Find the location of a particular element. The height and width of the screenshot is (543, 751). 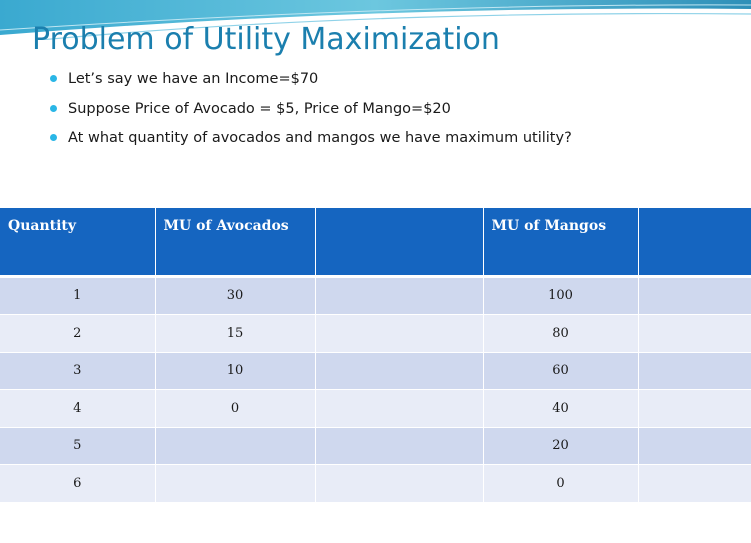

bullet-text: Let’s say we have an Income=$70 is located at coordinates (193, 79).